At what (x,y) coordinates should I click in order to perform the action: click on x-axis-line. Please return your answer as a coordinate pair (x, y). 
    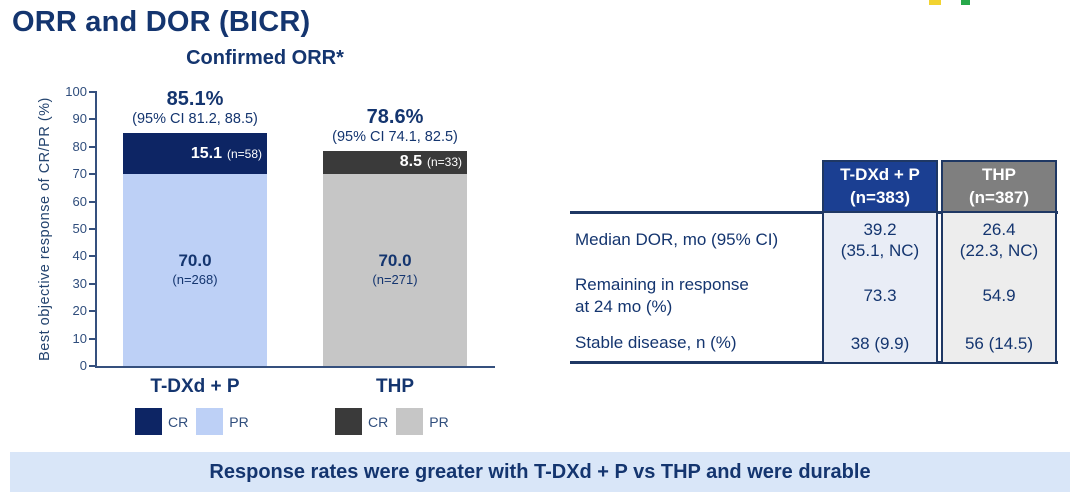
    Looking at the image, I should click on (295, 367).